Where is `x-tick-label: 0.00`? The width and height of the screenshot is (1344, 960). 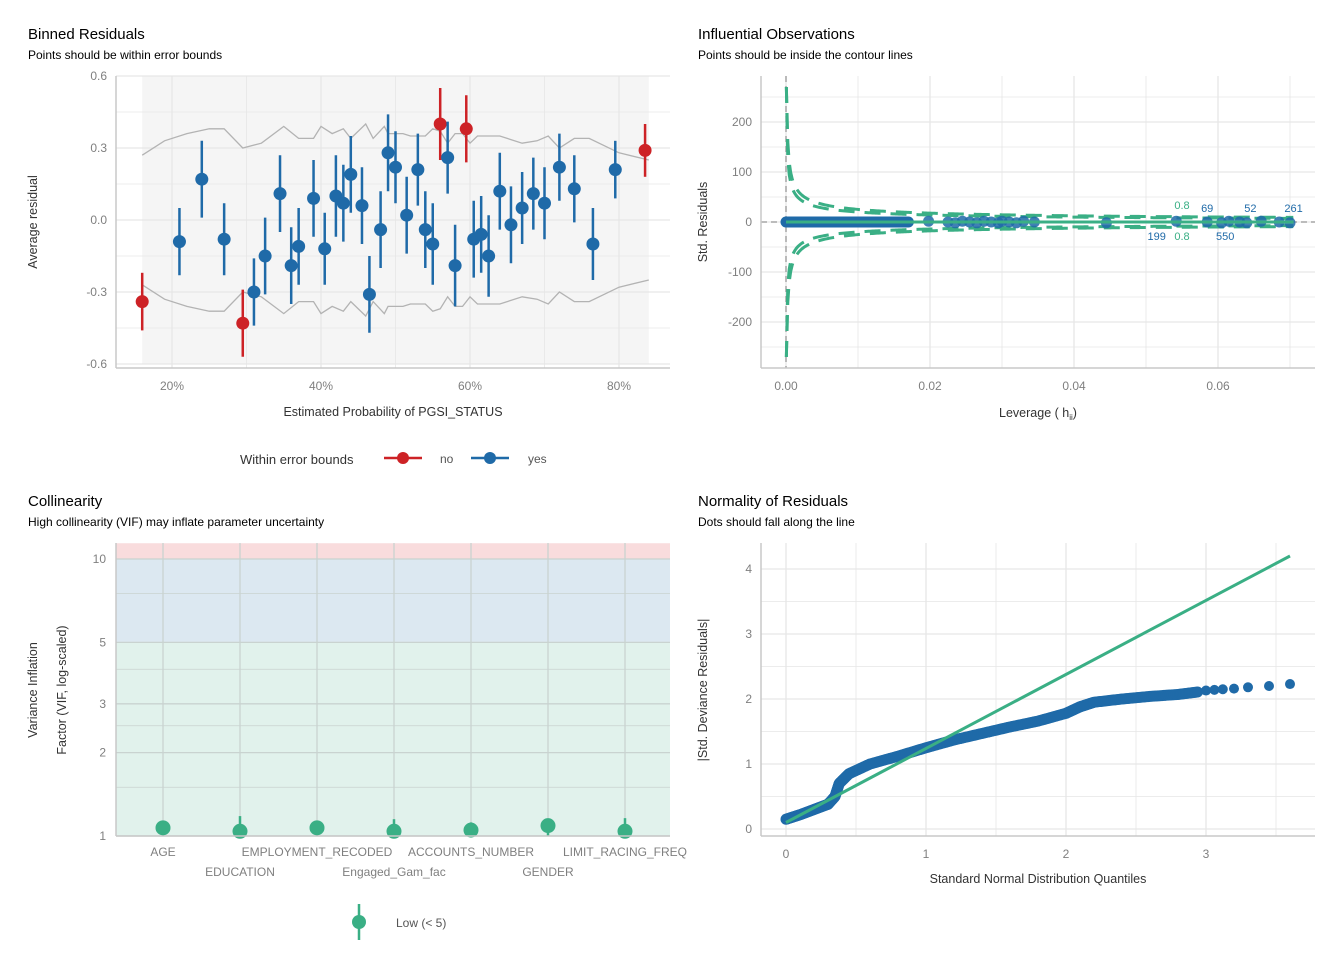
x-tick-label: 0.00 is located at coordinates (786, 386).